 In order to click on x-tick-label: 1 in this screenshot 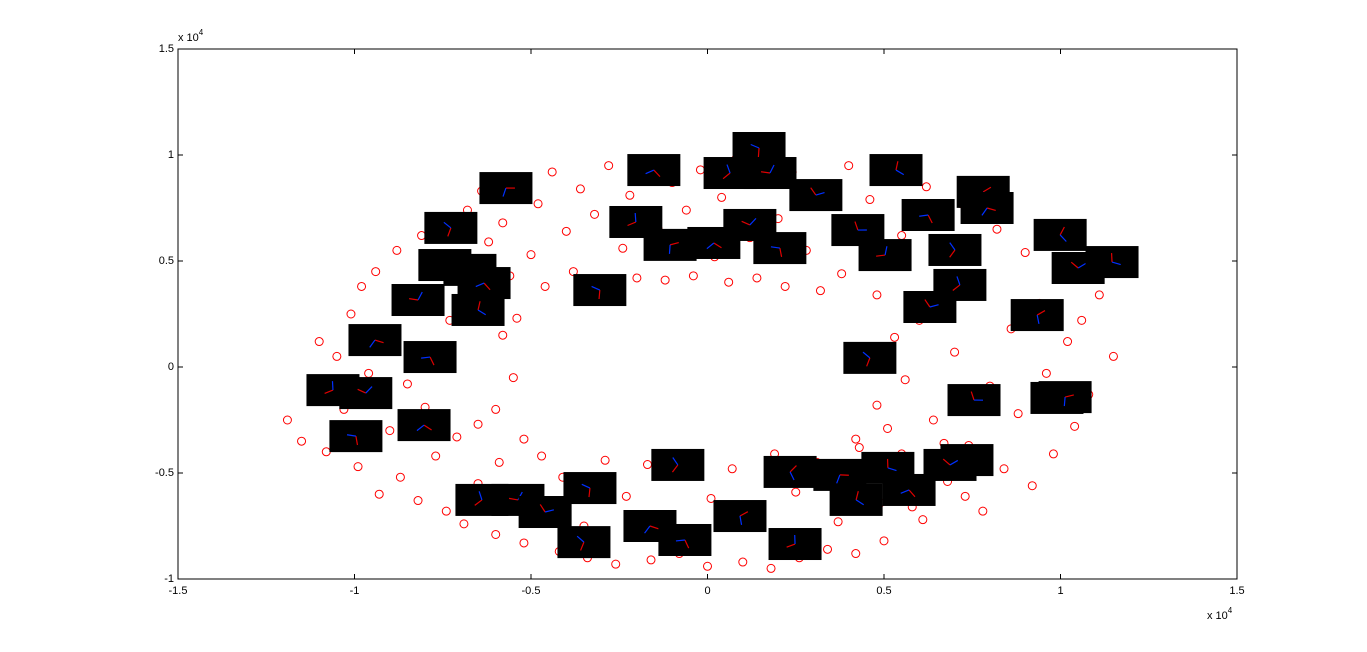, I will do `click(1060, 591)`.